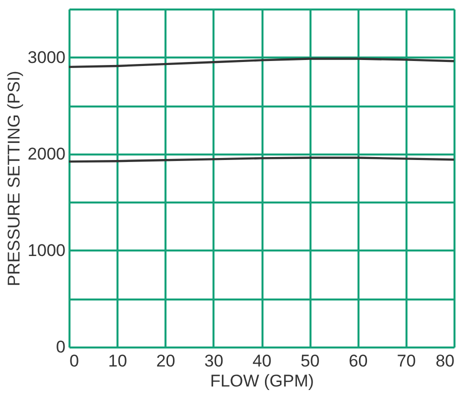 The width and height of the screenshot is (471, 408). What do you see at coordinates (310, 361) in the screenshot?
I see `x-tick-label: 50` at bounding box center [310, 361].